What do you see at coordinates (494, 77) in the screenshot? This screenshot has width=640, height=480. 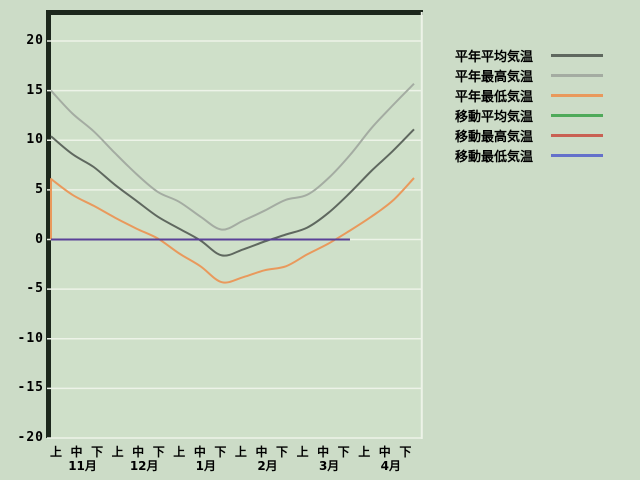 I see `legend-label: 平年最高気温` at bounding box center [494, 77].